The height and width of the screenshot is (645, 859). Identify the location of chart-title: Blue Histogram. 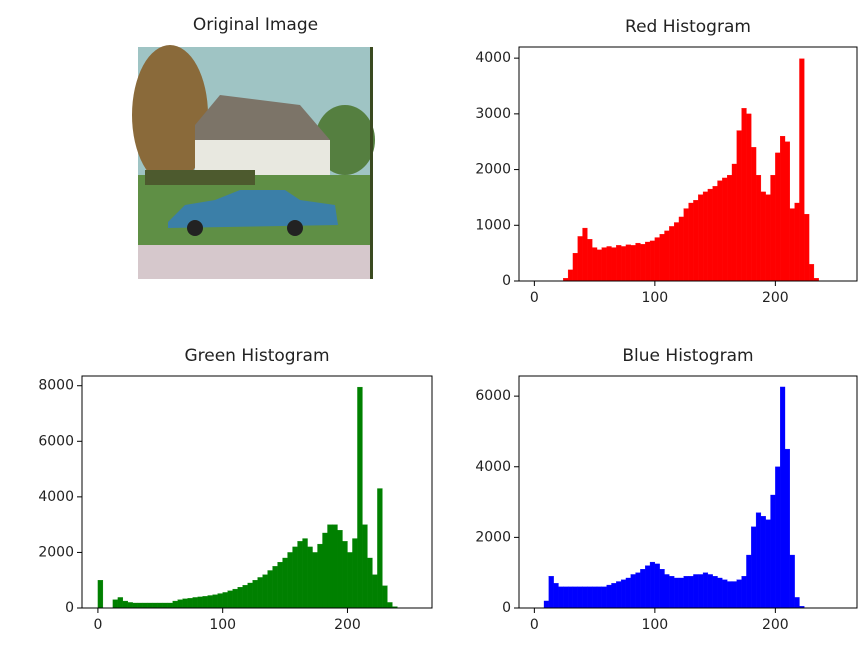
(687, 356).